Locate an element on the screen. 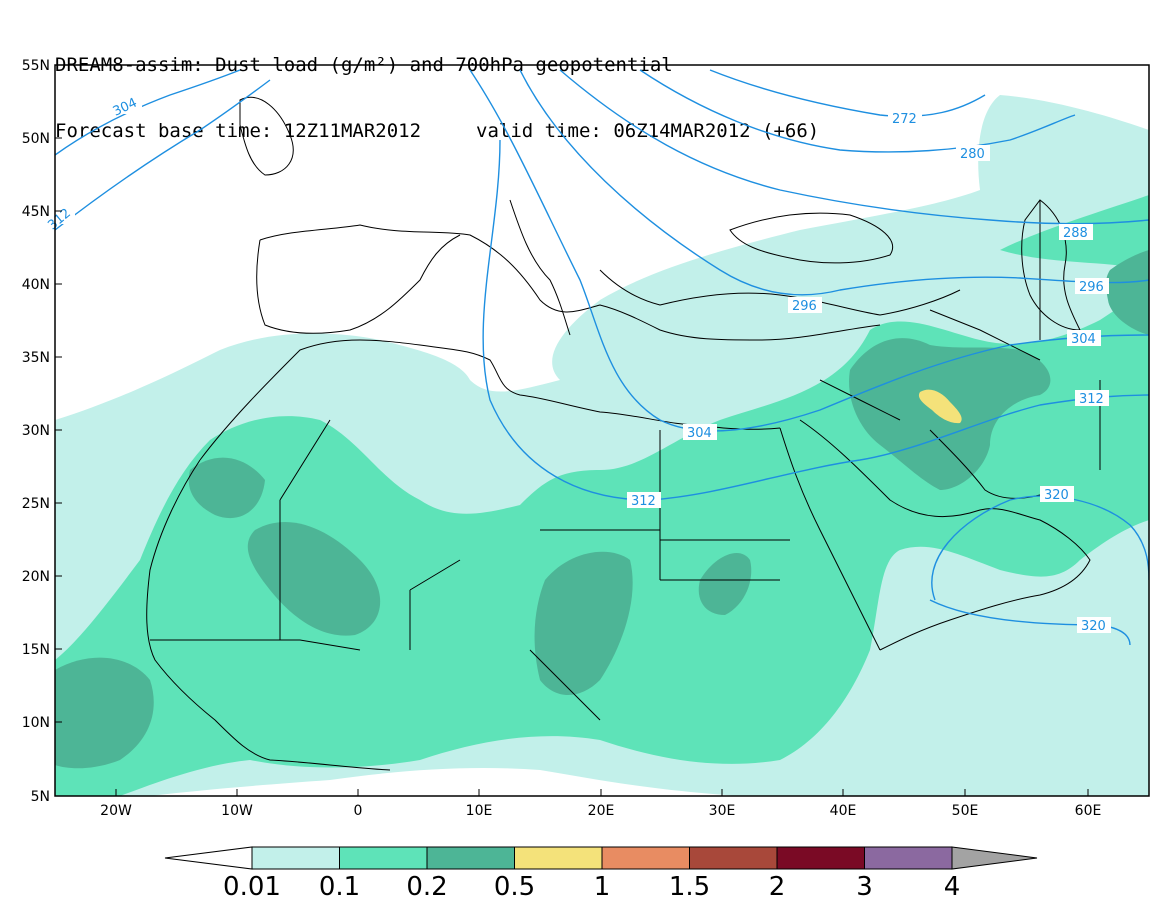  lon-label: 30E is located at coordinates (722, 811).